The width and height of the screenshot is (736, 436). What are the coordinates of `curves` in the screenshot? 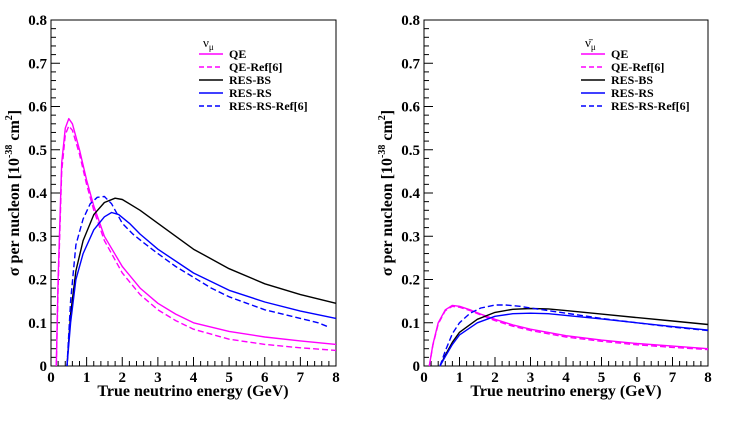 It's located at (568, 335).